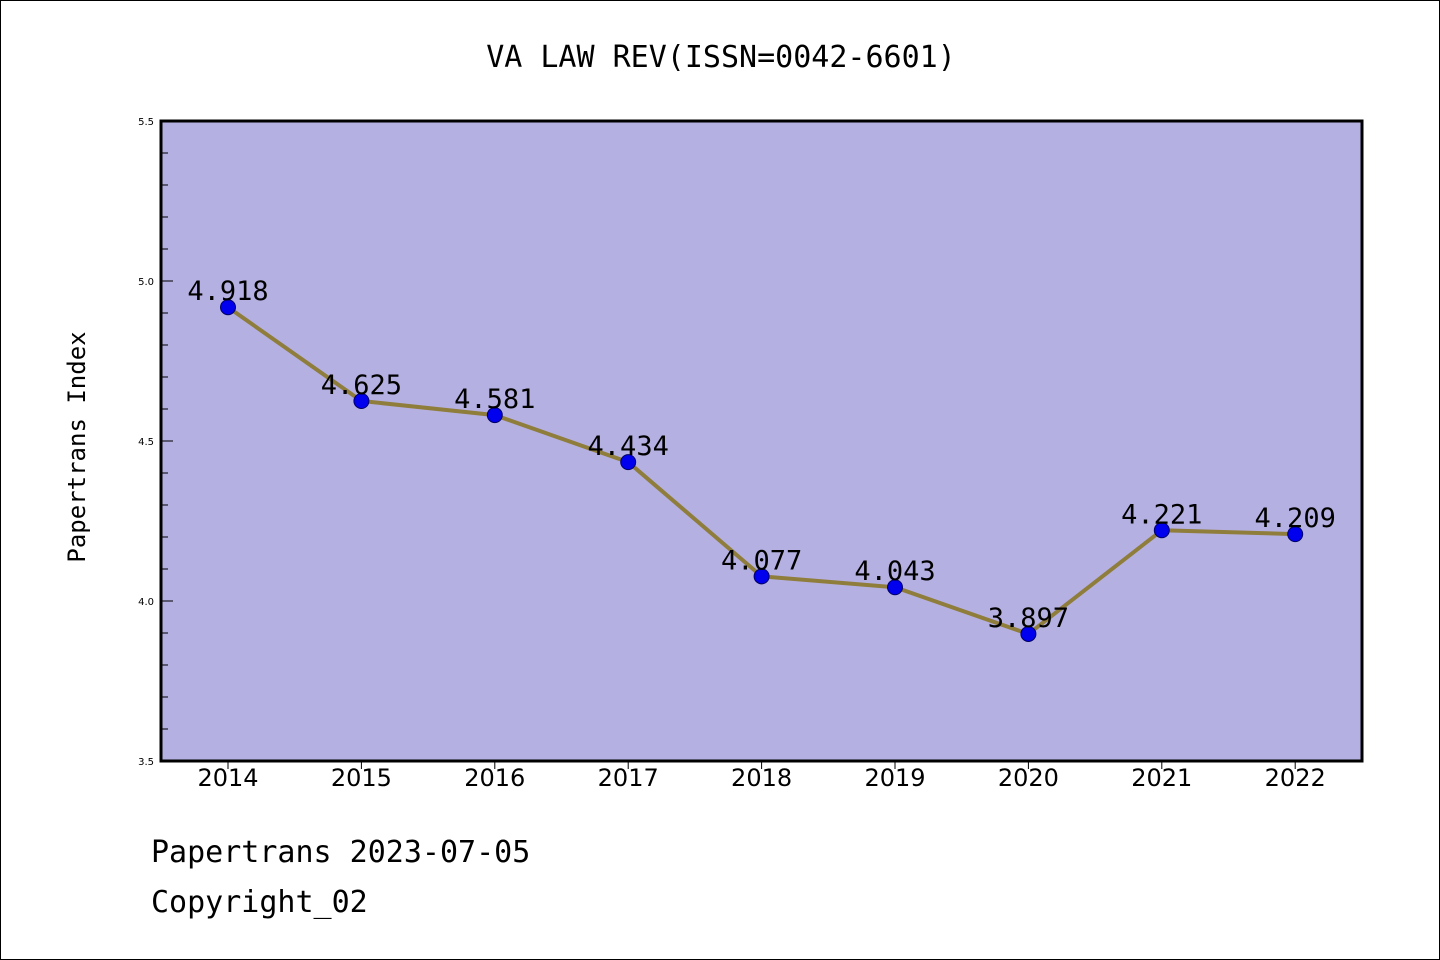 The height and width of the screenshot is (960, 1440). What do you see at coordinates (361, 385) in the screenshot?
I see `data-label: 4.625` at bounding box center [361, 385].